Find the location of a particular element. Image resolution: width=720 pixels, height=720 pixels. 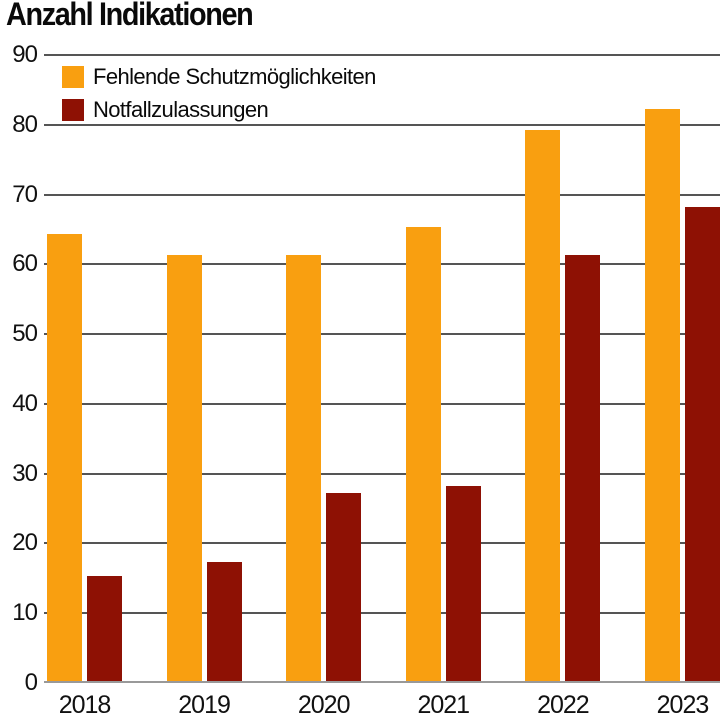

x-axis-baseline is located at coordinates (382, 682).